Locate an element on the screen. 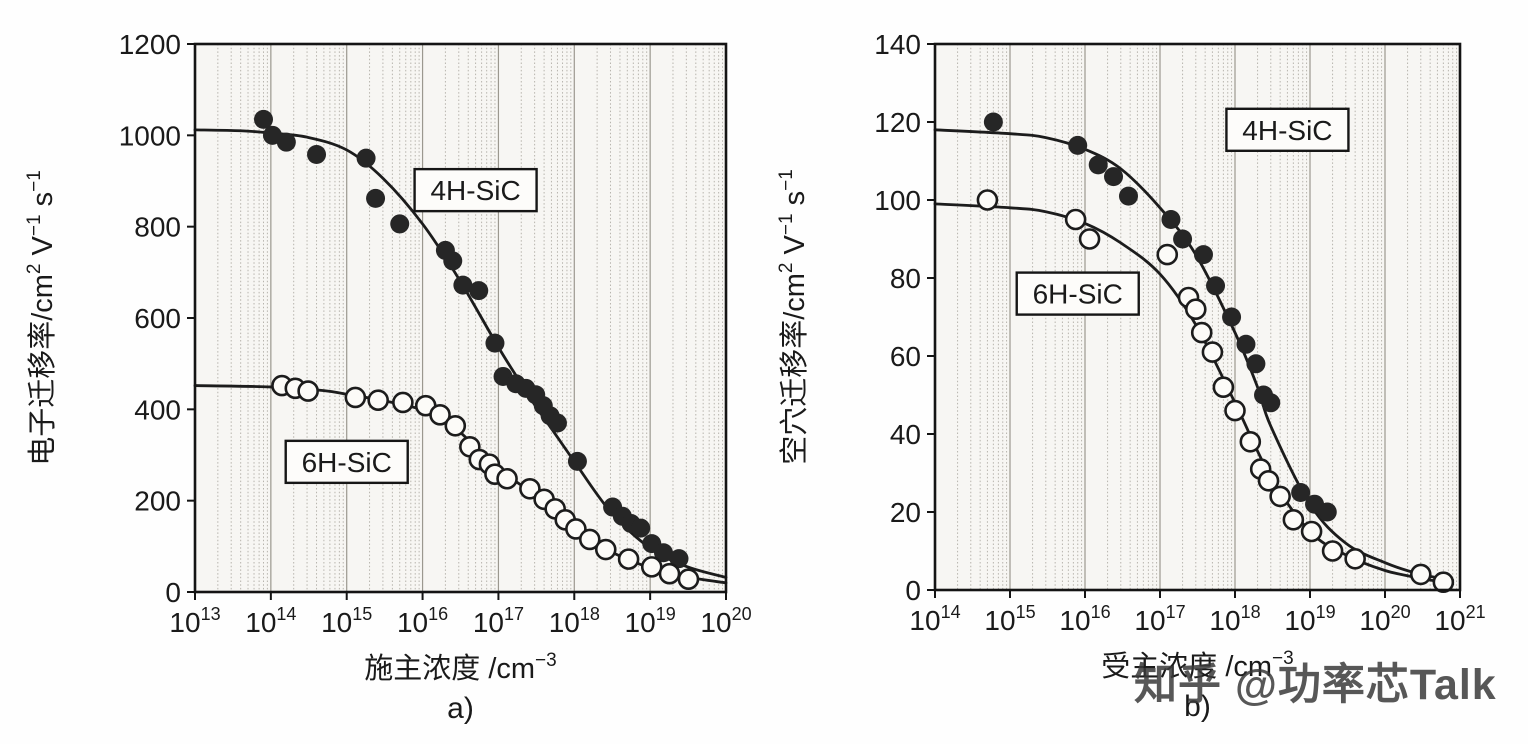 This screenshot has height=744, width=1528. y-axis-label: 空穴迁移率/cm2 V−1 s−1 is located at coordinates (793, 317).